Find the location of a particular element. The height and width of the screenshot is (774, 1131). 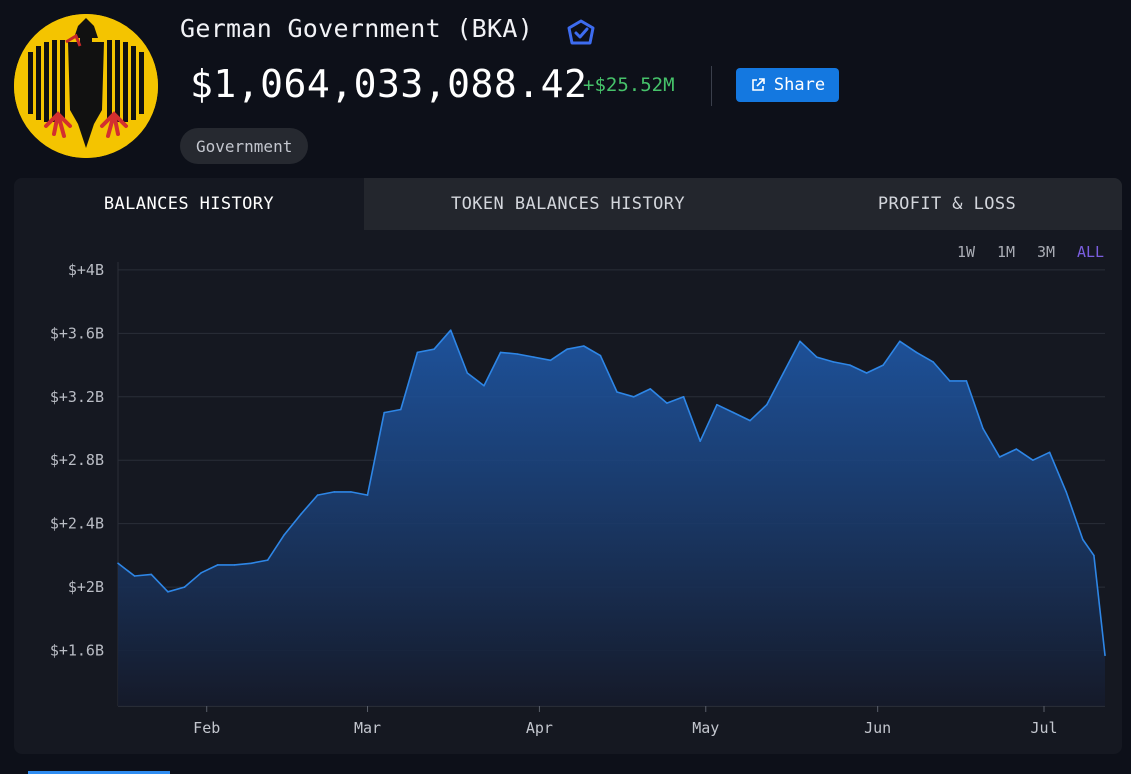

range-1w: 1W is located at coordinates (966, 252).